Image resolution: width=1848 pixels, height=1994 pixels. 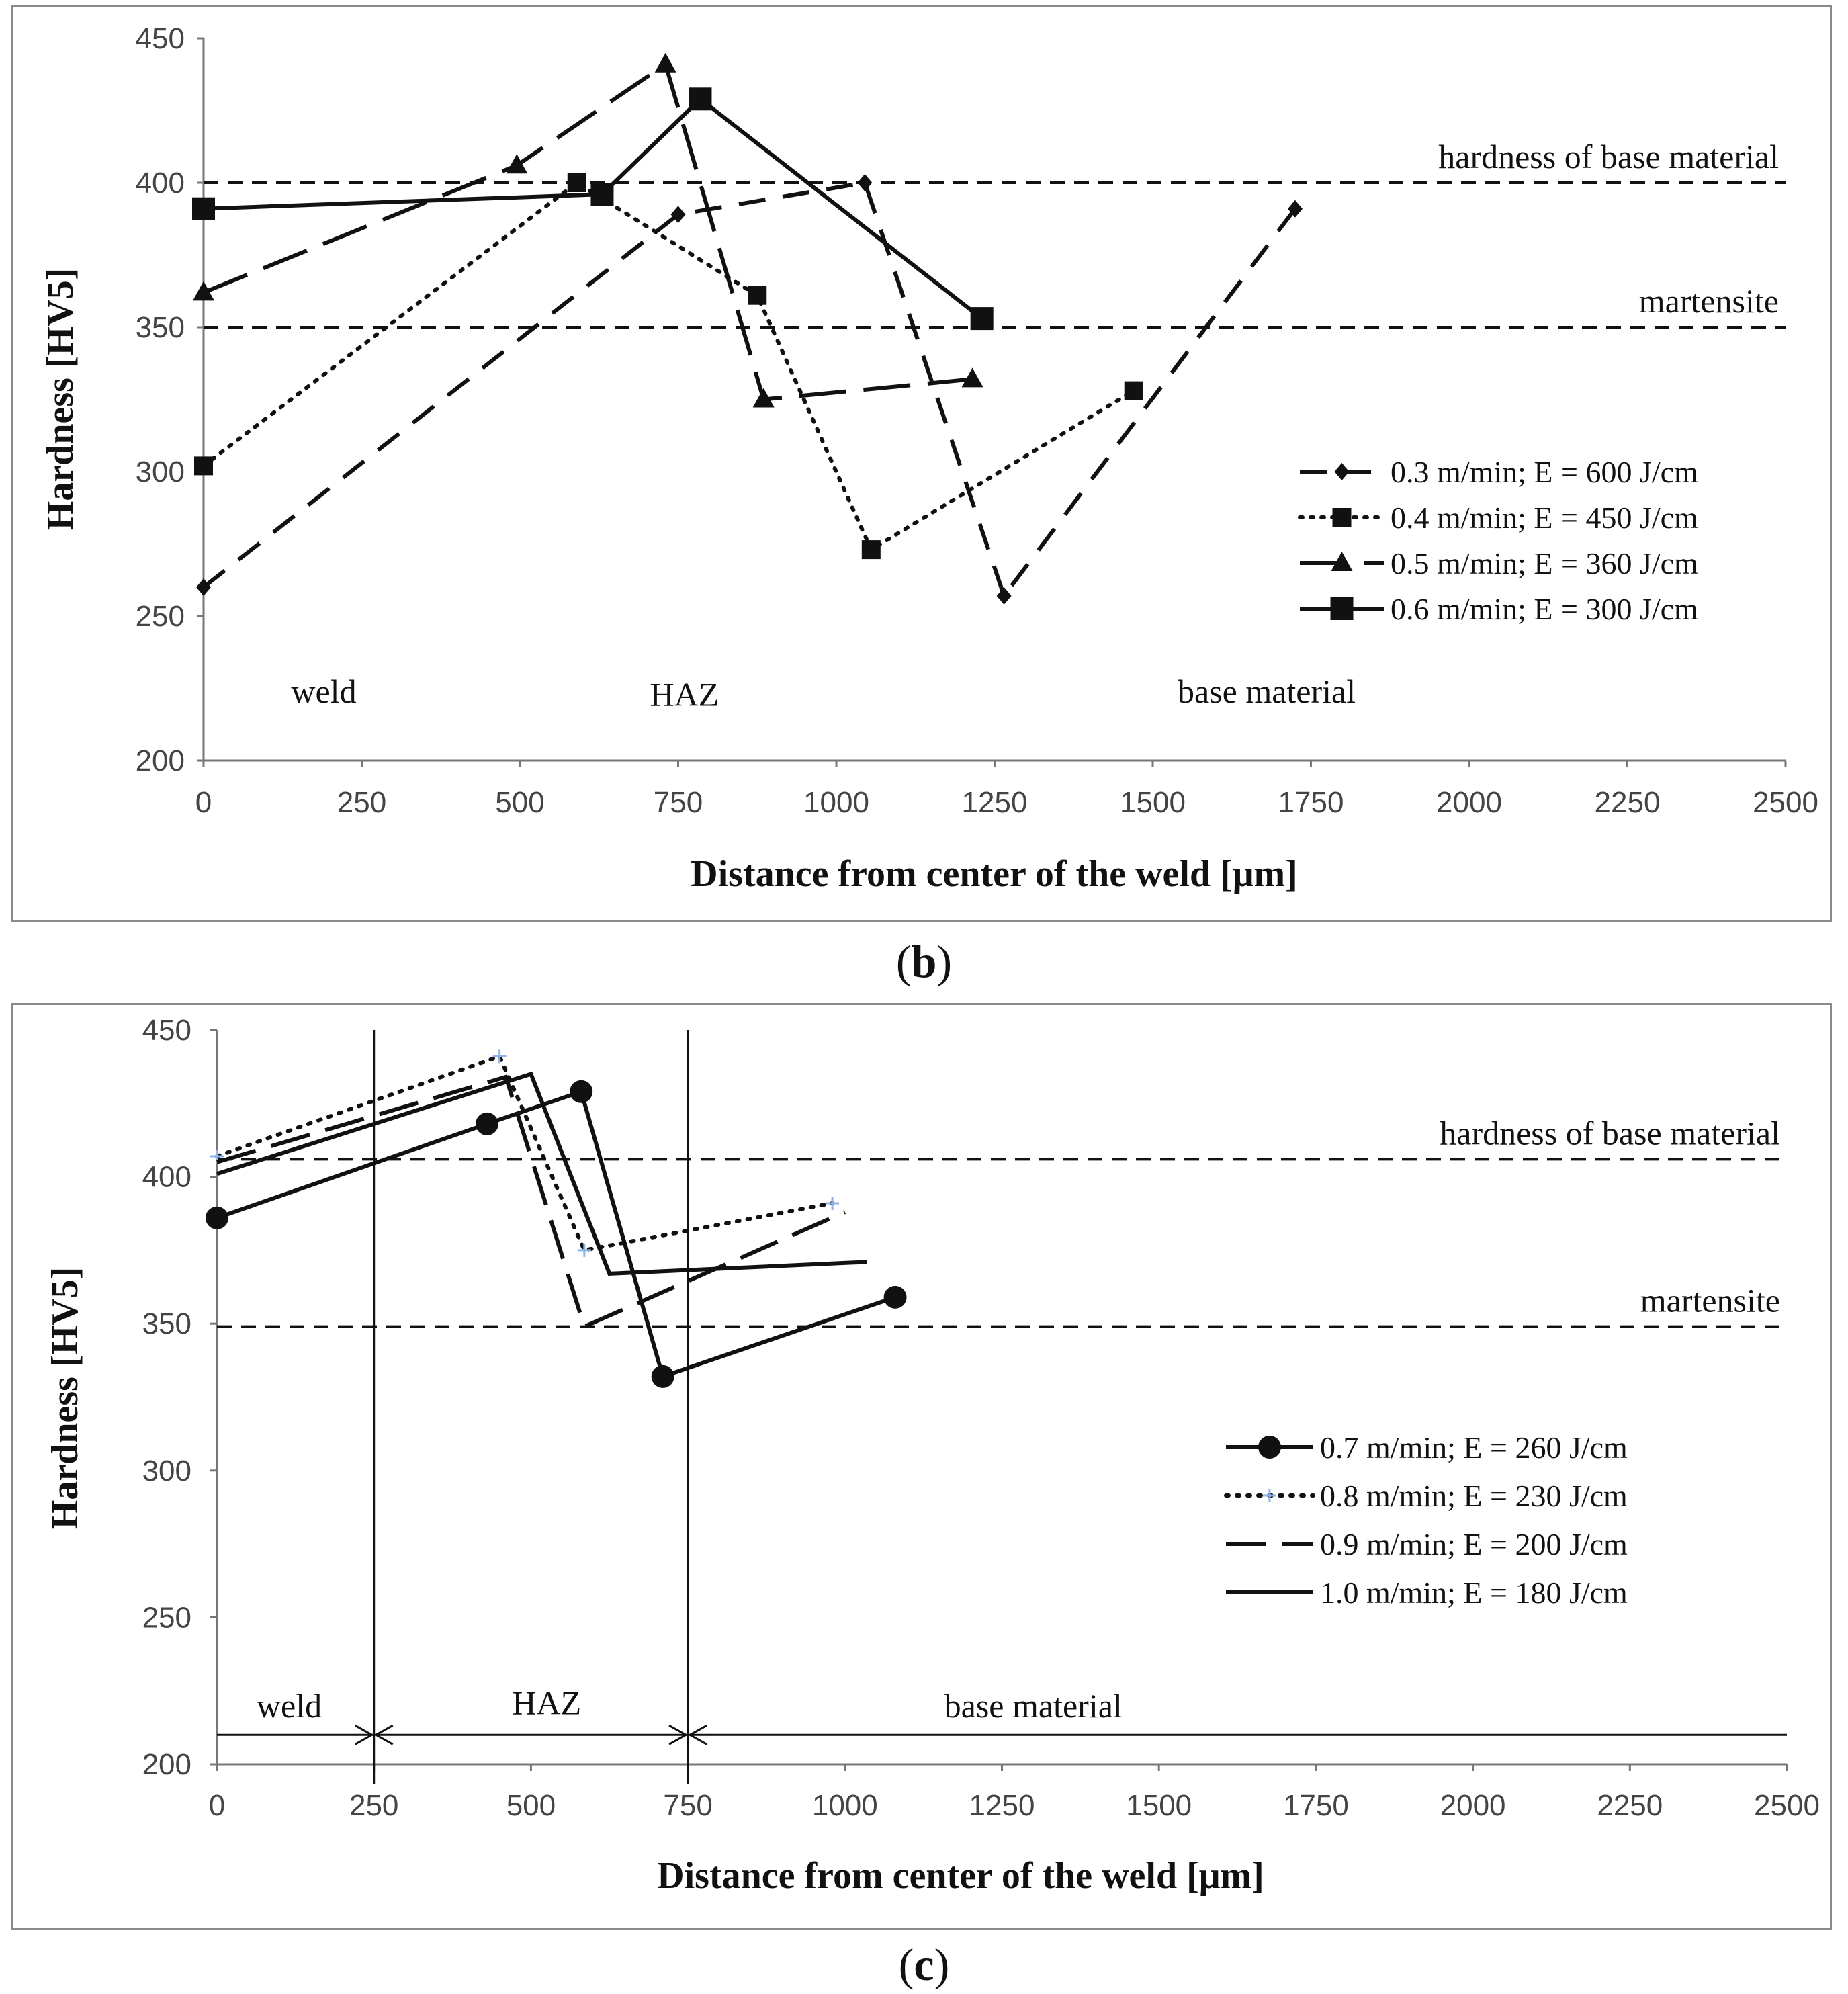 What do you see at coordinates (1544, 609) in the screenshot?
I see `legend-label: 0.6 m/min; E = 300 J/cm` at bounding box center [1544, 609].